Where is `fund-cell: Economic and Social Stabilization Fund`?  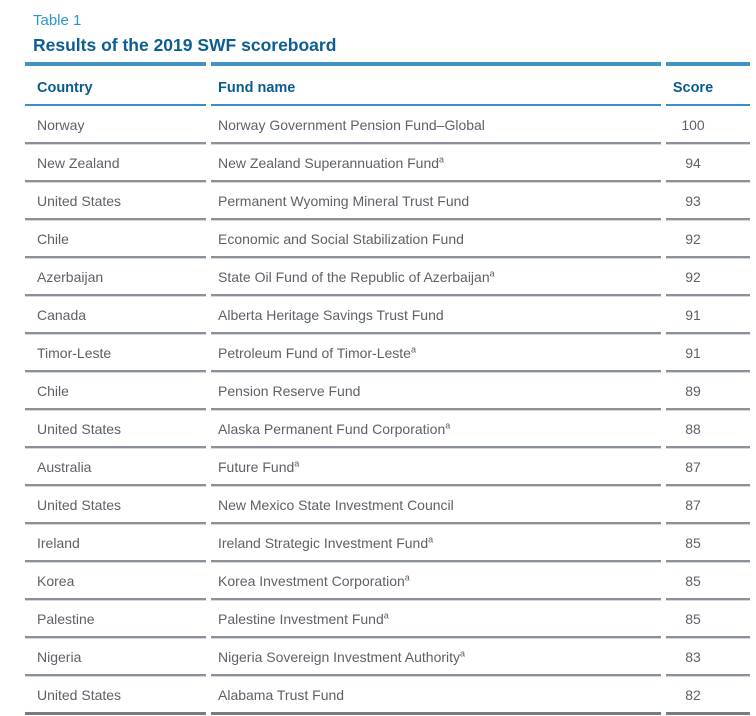 fund-cell: Economic and Social Stabilization Fund is located at coordinates (436, 239).